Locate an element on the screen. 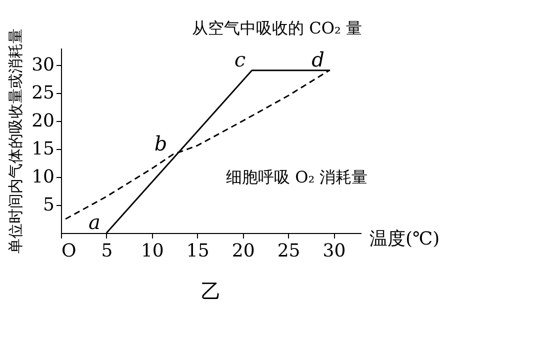 This screenshot has height=354, width=535. text: 乙 is located at coordinates (211, 291).